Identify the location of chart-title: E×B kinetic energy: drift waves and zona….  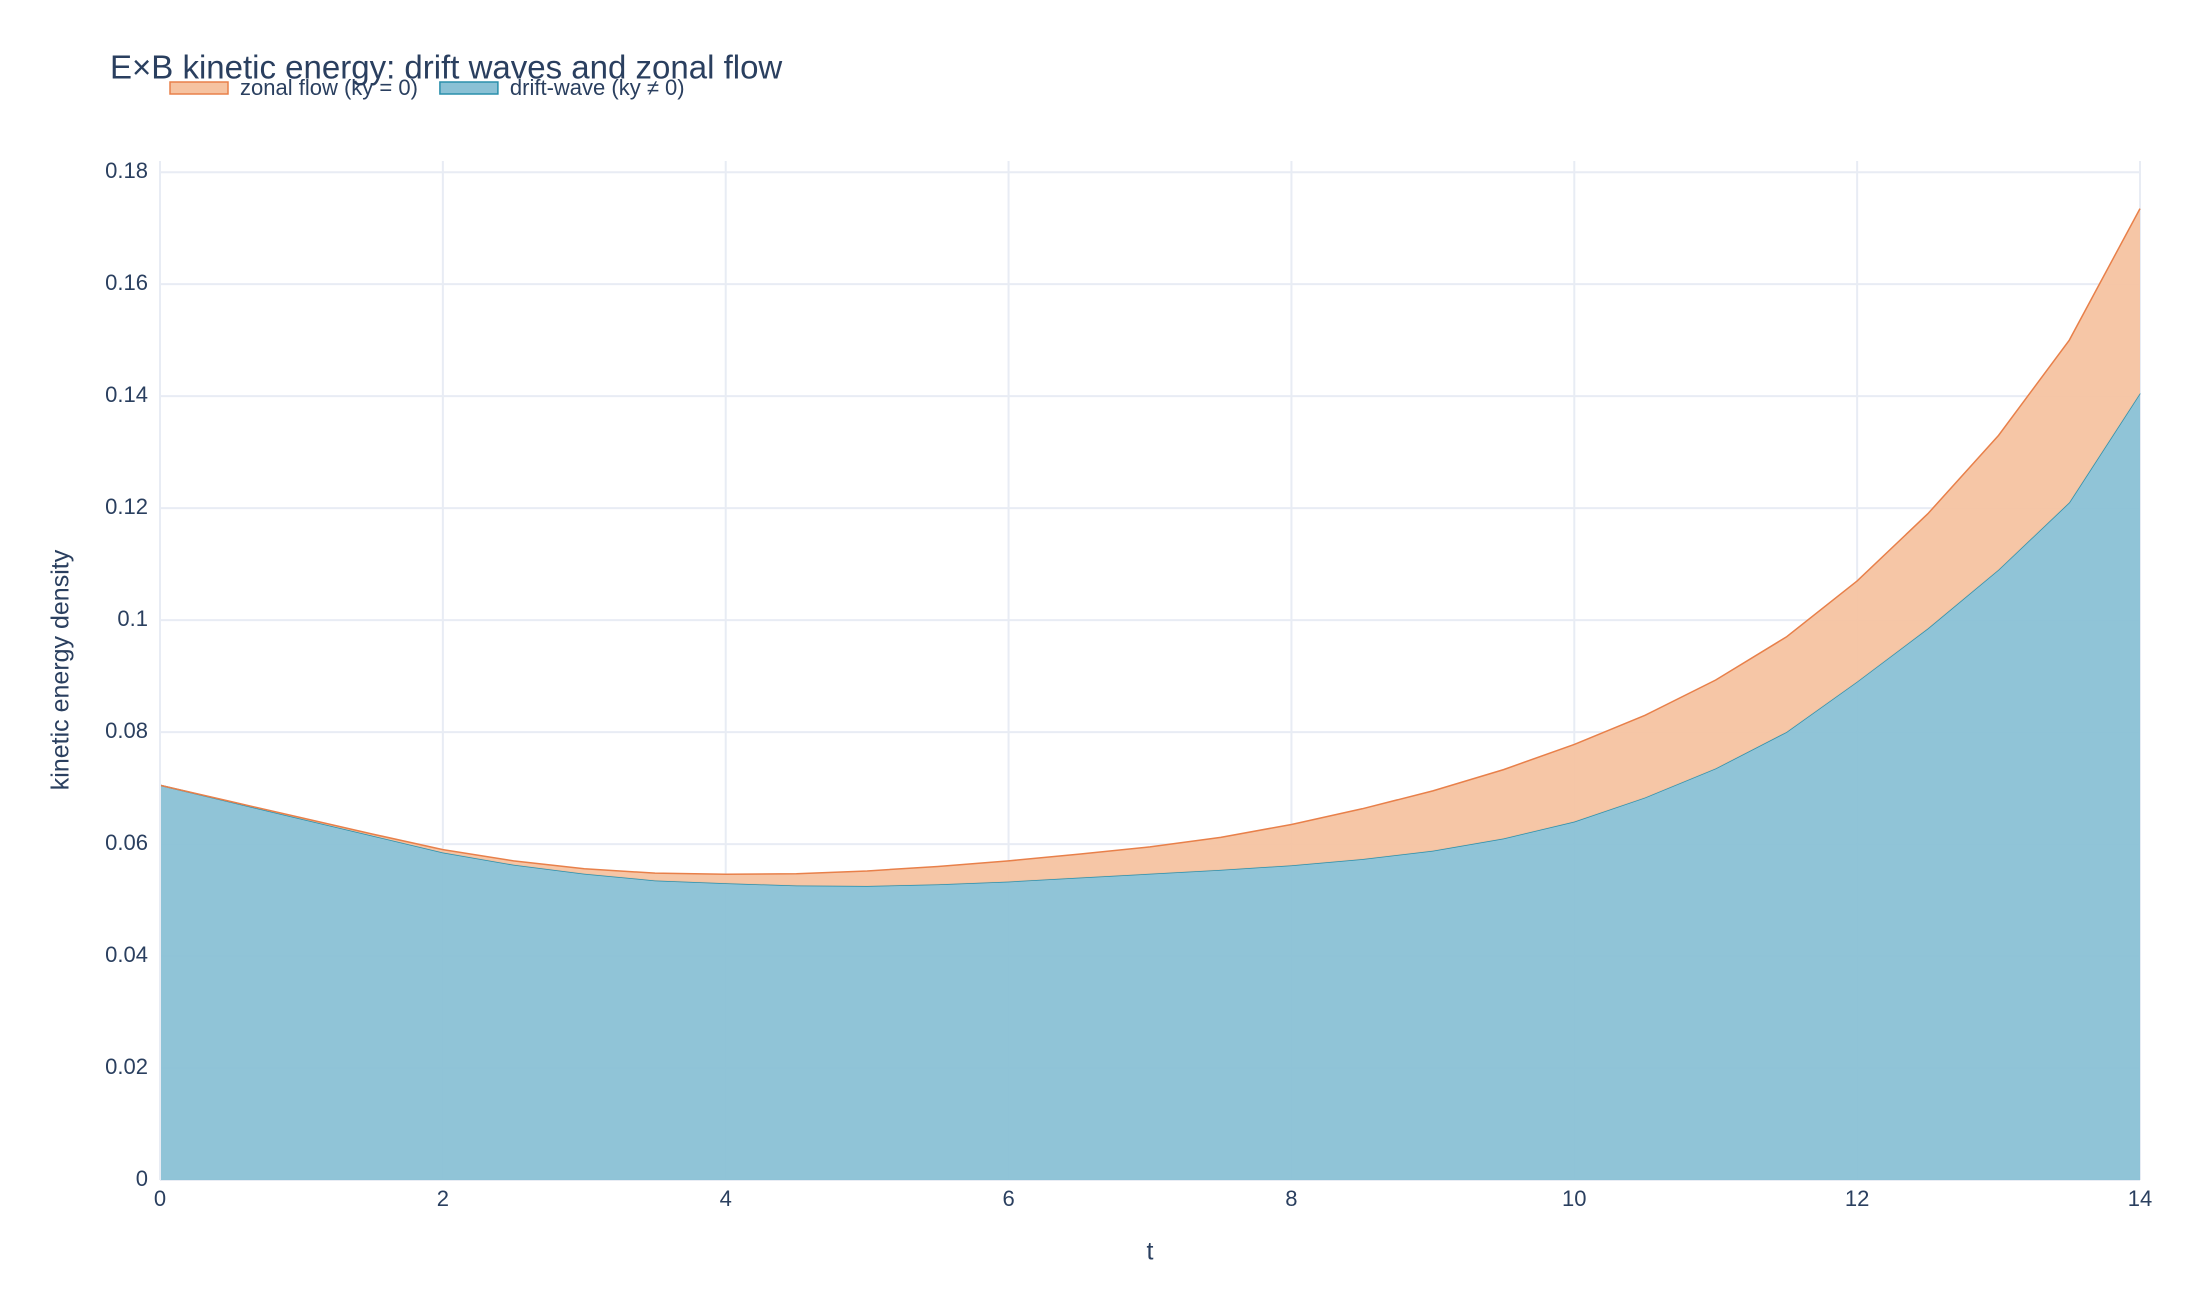
(446, 67).